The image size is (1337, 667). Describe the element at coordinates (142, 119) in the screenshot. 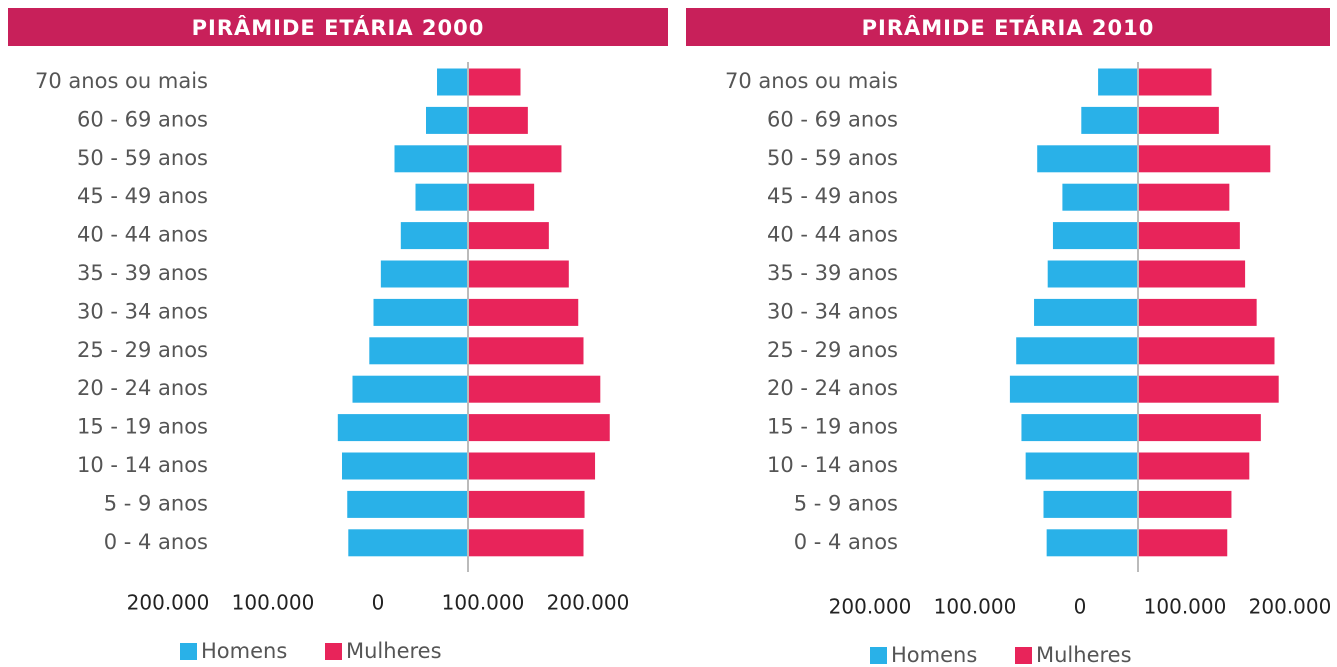

I see `category-label: 60 - 69 anos` at that location.